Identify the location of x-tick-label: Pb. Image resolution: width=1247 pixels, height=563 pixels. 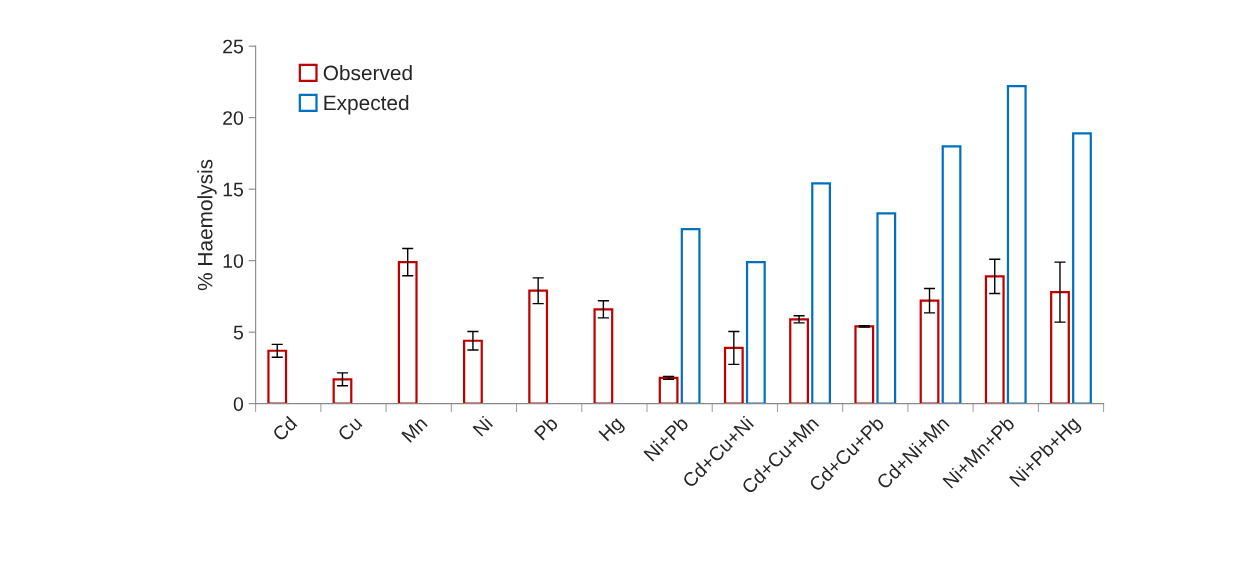
(546, 428).